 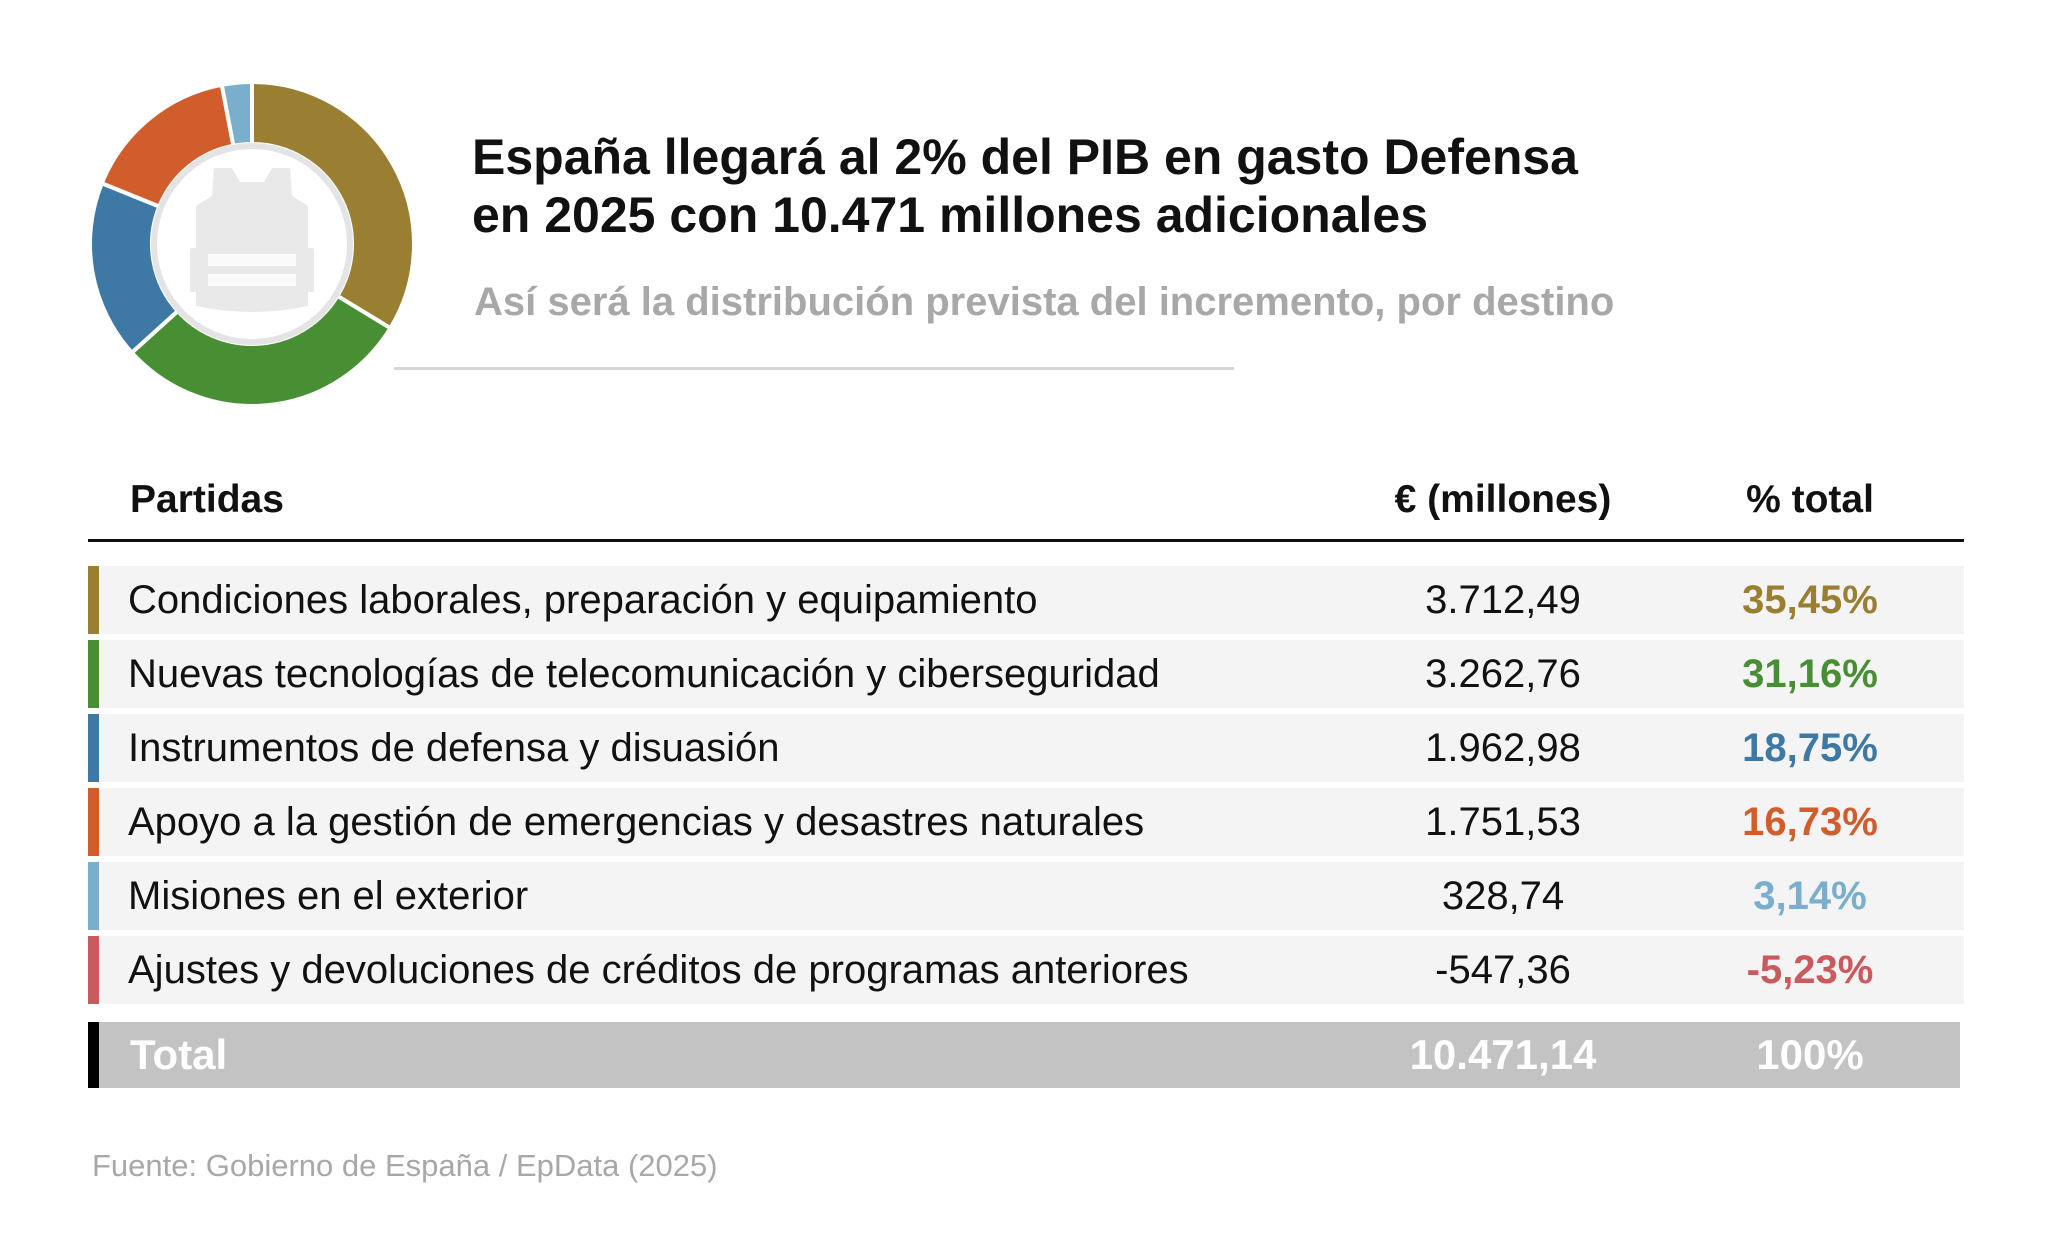 I want to click on row-label: Misiones en el exterior, so click(x=328, y=896).